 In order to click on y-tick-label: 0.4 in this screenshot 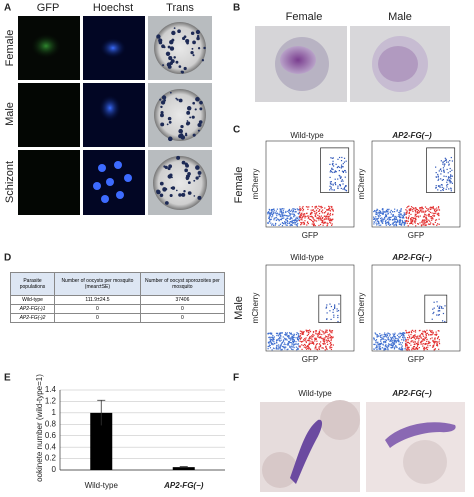, I will do `click(51, 446)`.